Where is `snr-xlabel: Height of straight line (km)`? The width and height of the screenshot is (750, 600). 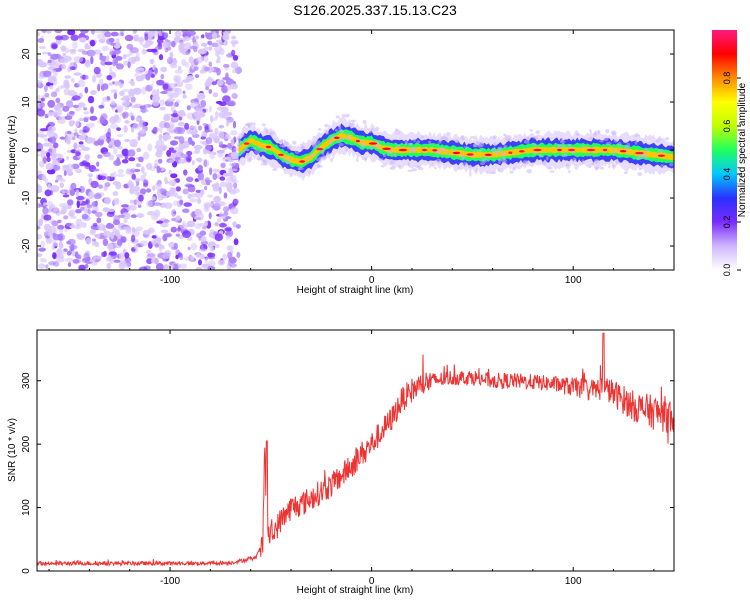
snr-xlabel: Height of straight line (km) is located at coordinates (355, 590).